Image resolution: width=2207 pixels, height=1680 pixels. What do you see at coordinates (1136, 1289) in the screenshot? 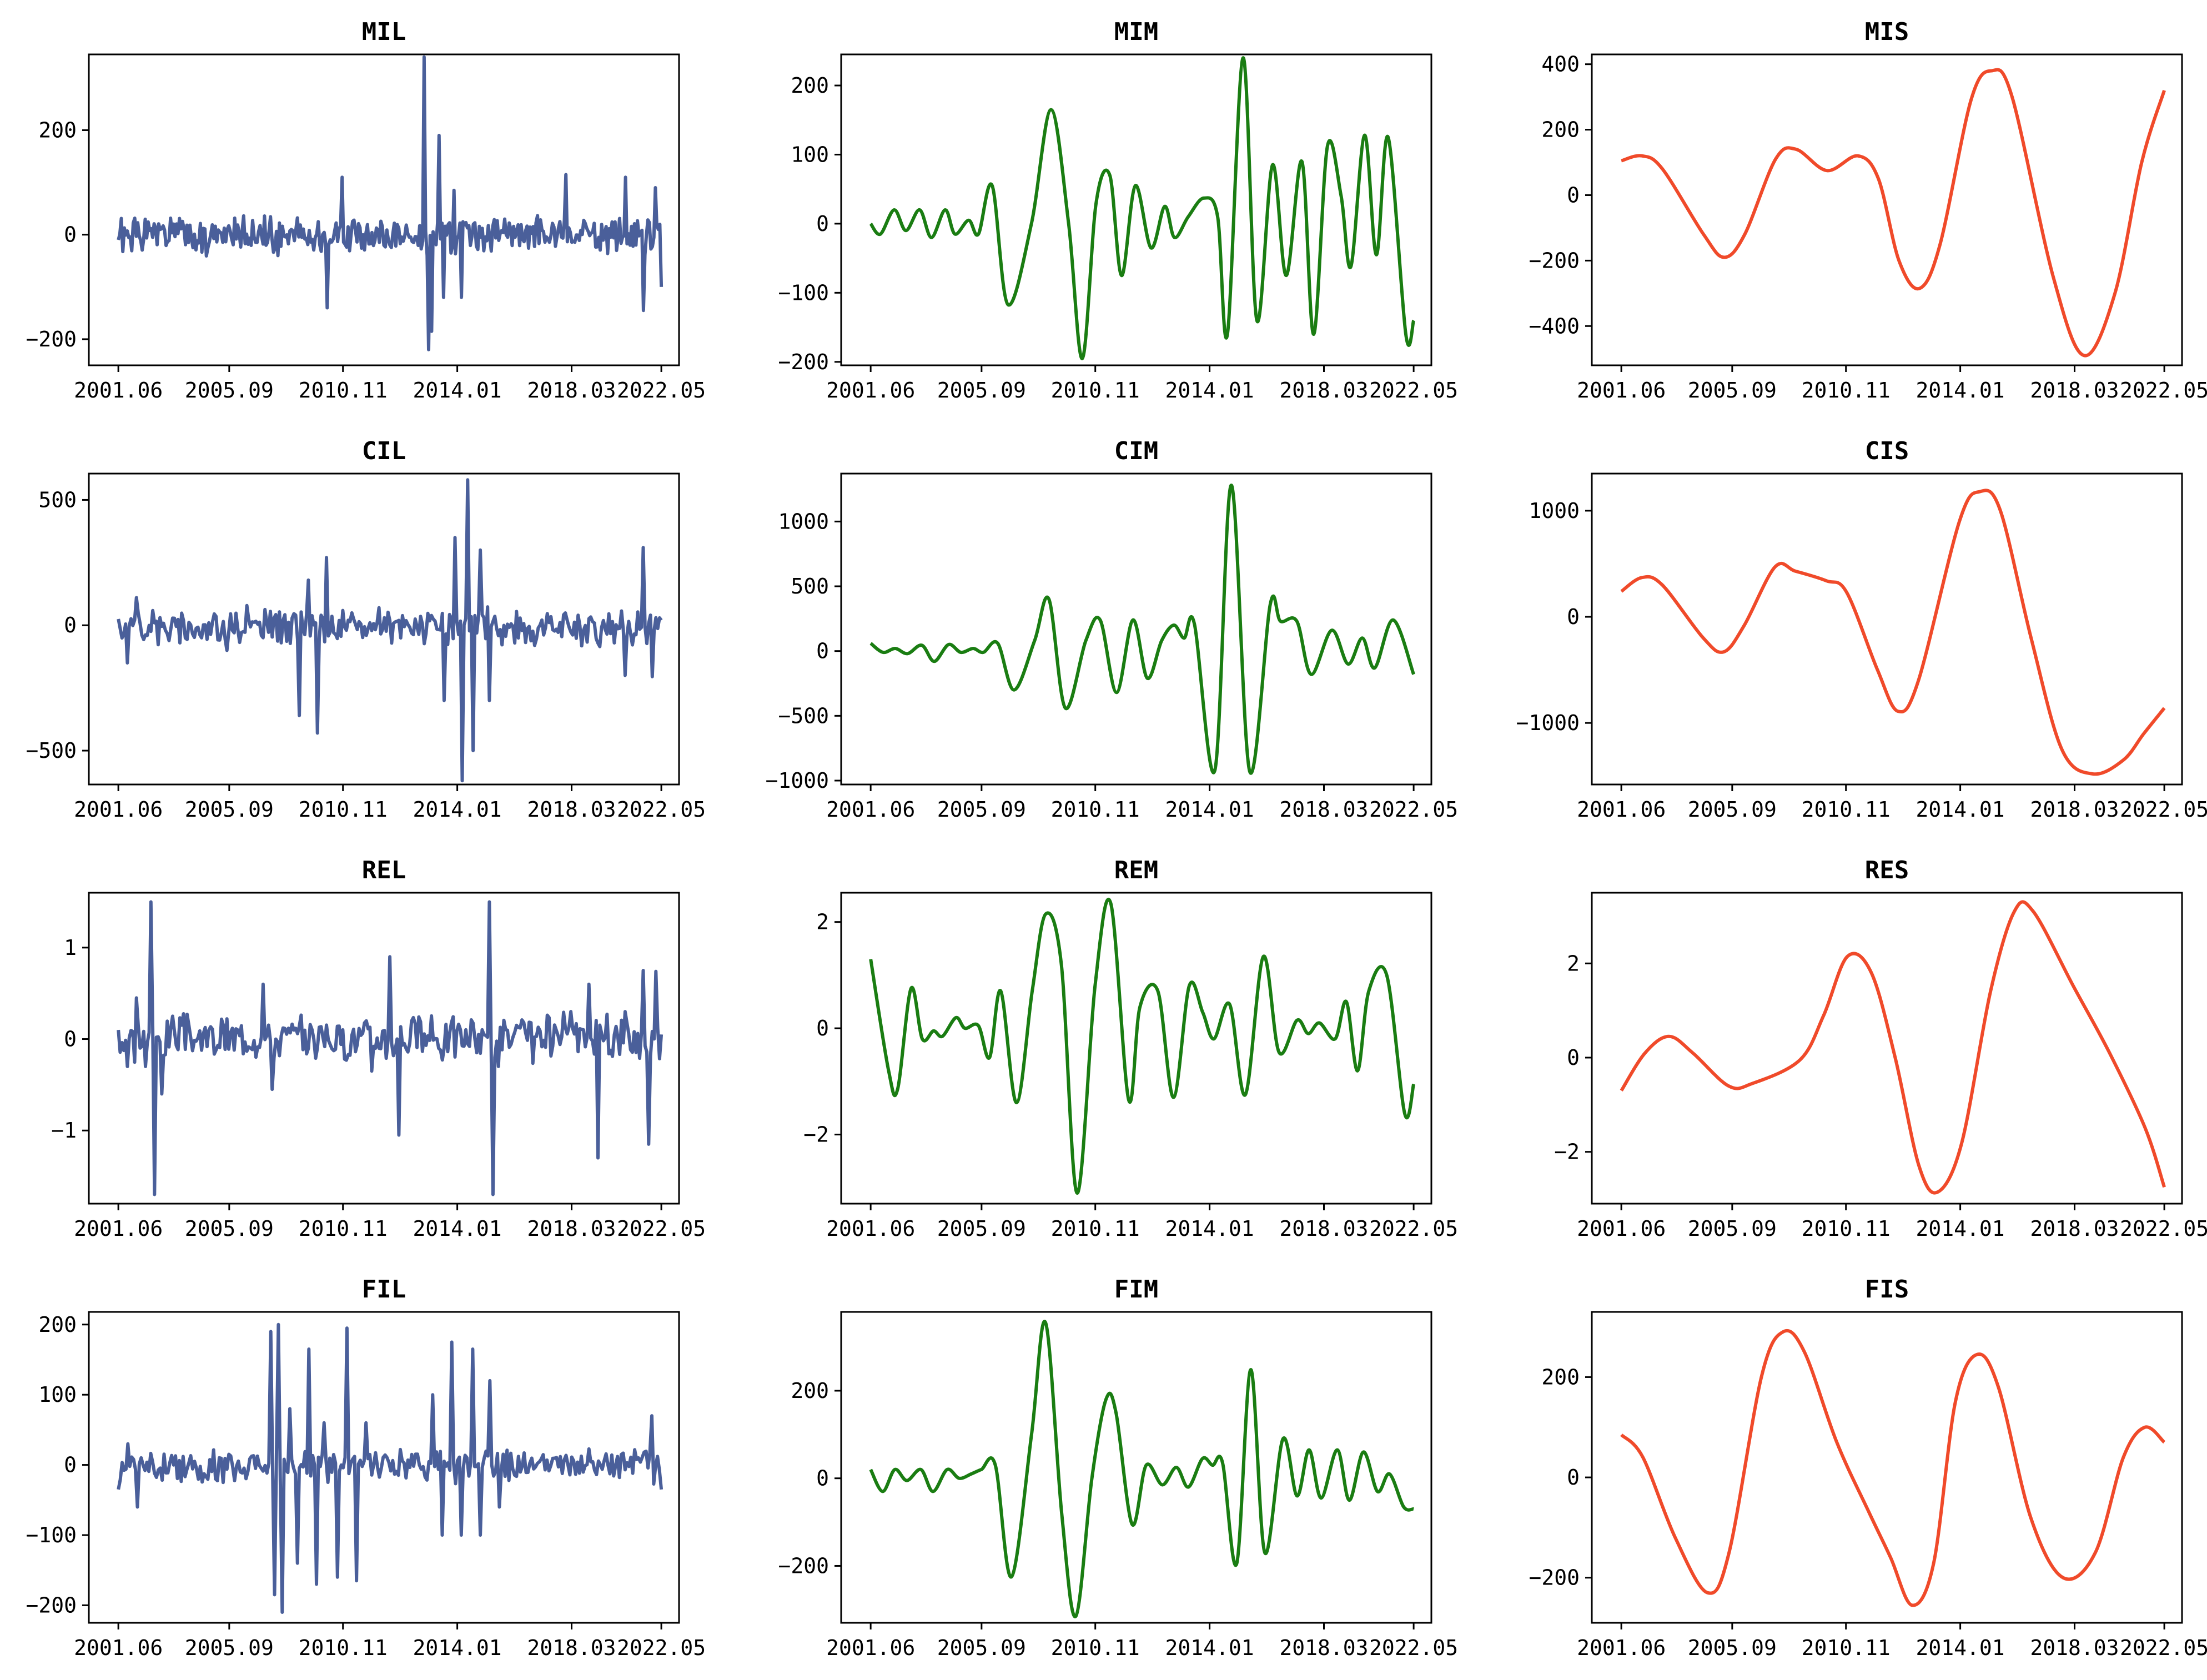
I see `subplot-title-fim: FIM` at bounding box center [1136, 1289].